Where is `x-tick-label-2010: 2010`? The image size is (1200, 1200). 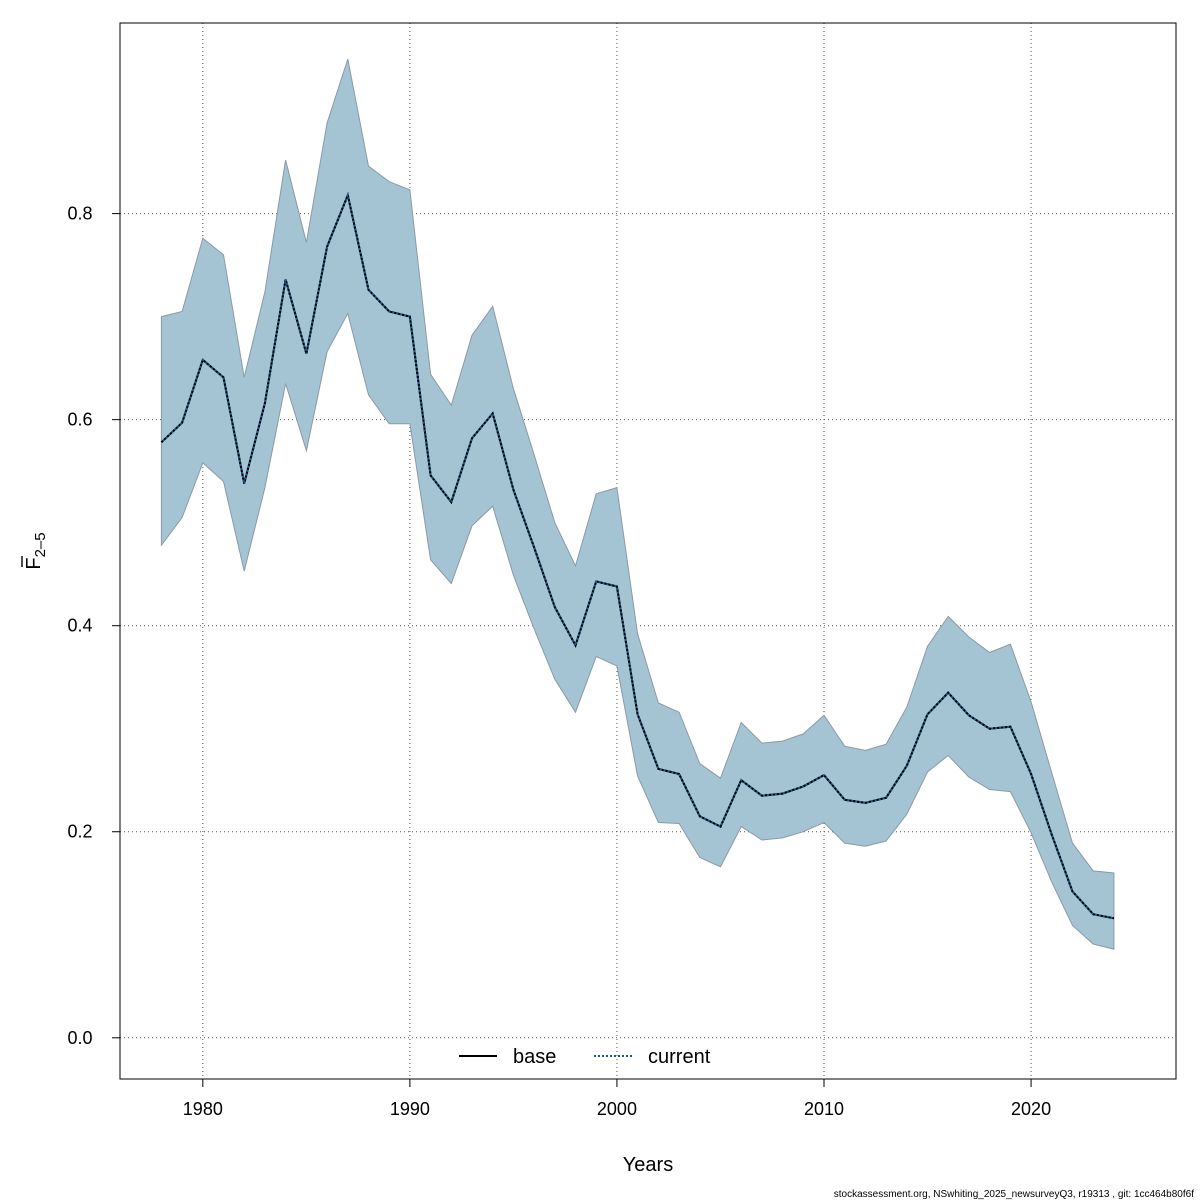 x-tick-label-2010: 2010 is located at coordinates (824, 1109).